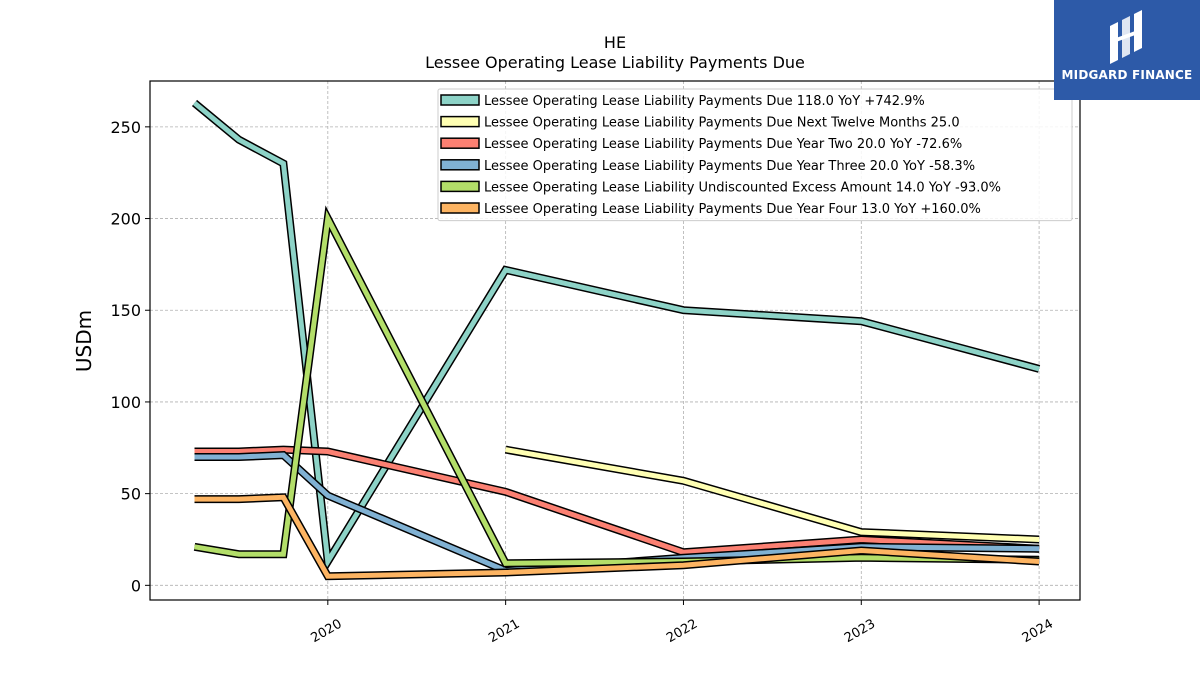 This screenshot has height=675, width=1200. What do you see at coordinates (860, 632) in the screenshot?
I see `x-tick-label: 2023` at bounding box center [860, 632].